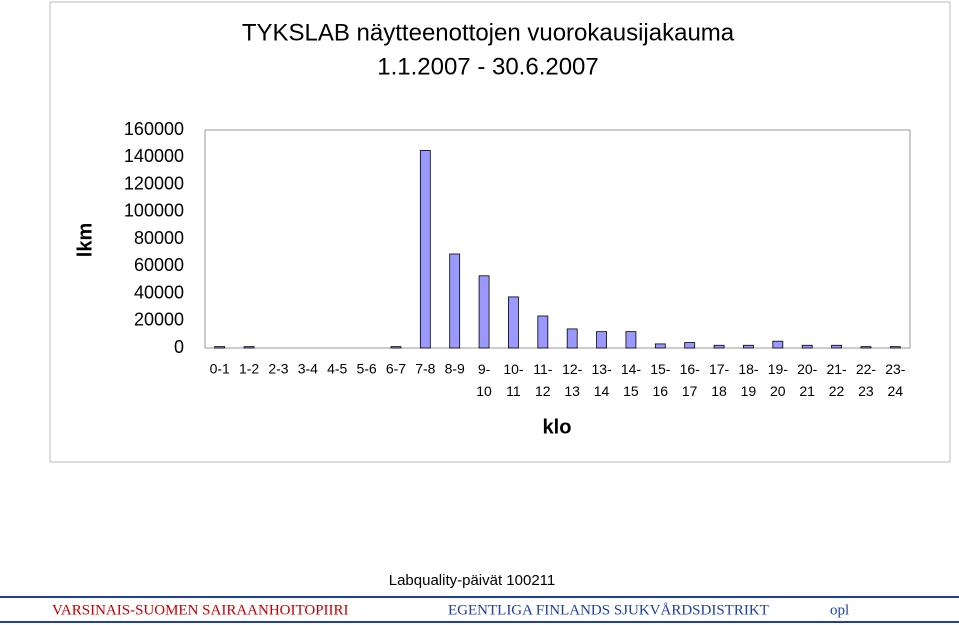  Describe the element at coordinates (85, 240) in the screenshot. I see `y-axis-label: lkm` at that location.